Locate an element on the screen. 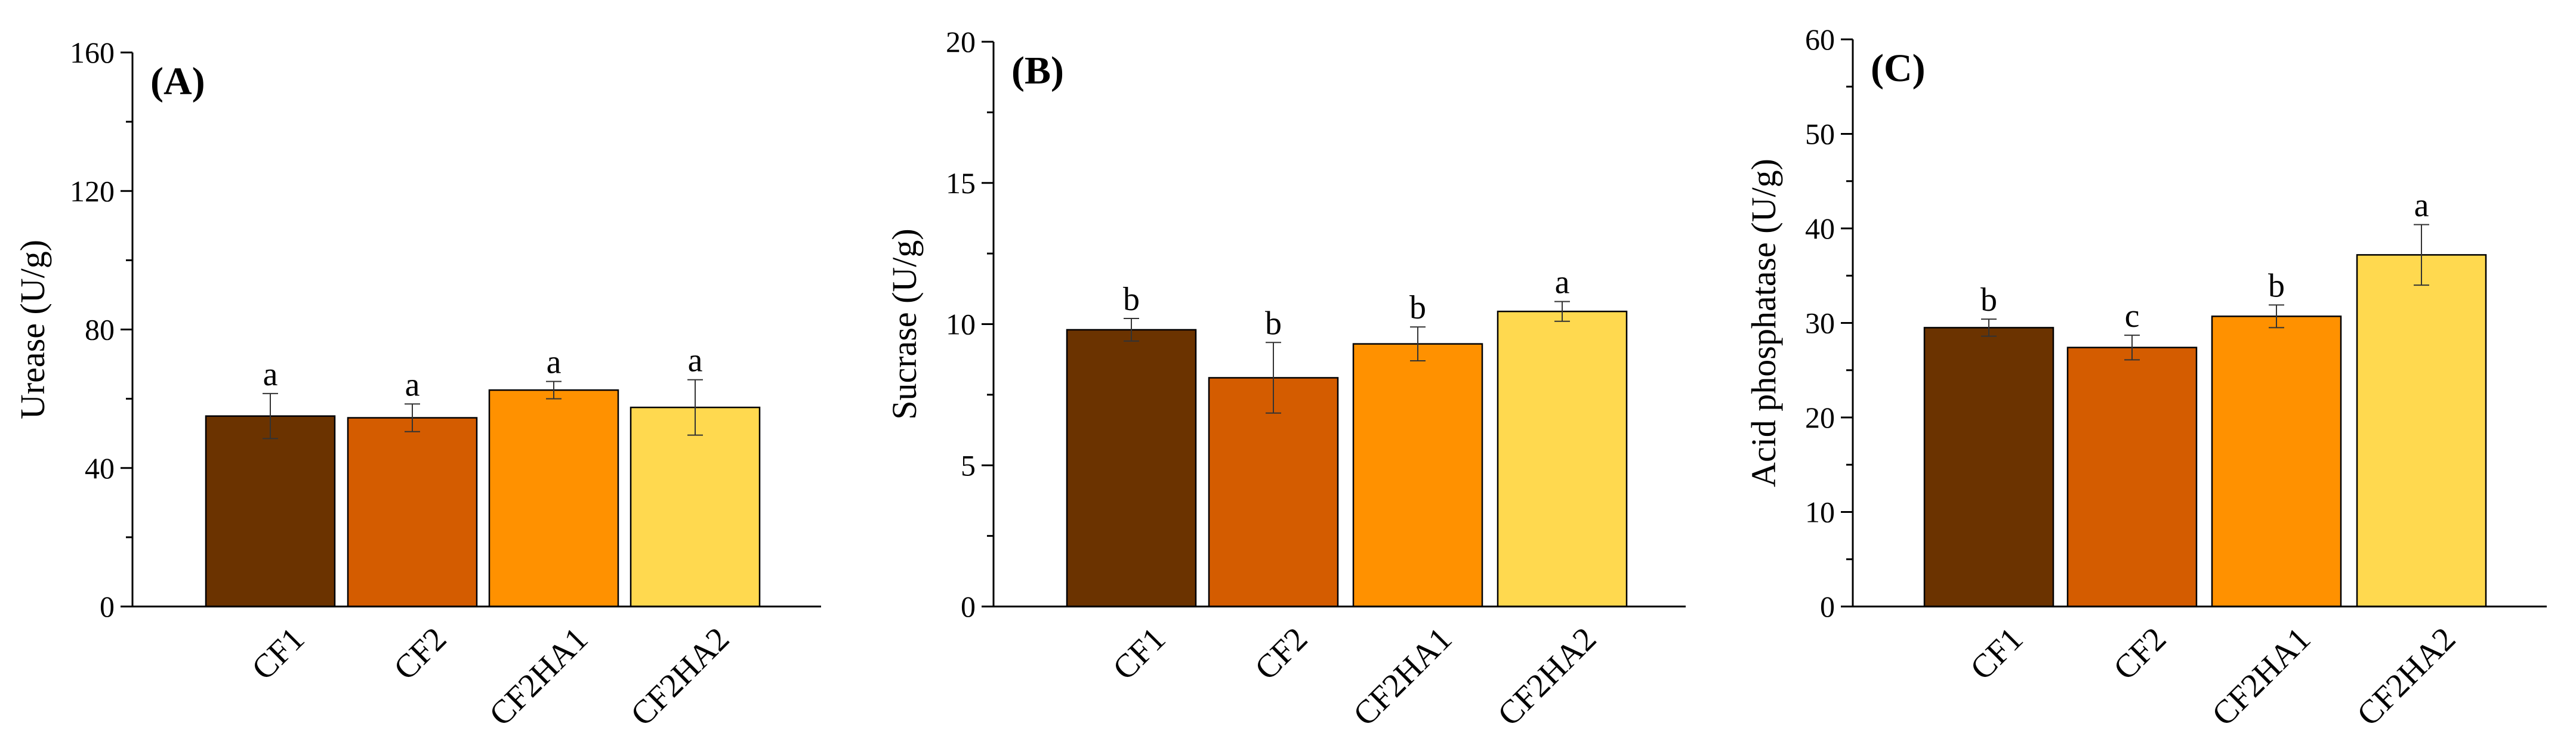  y-tick-label: 15 is located at coordinates (961, 183).